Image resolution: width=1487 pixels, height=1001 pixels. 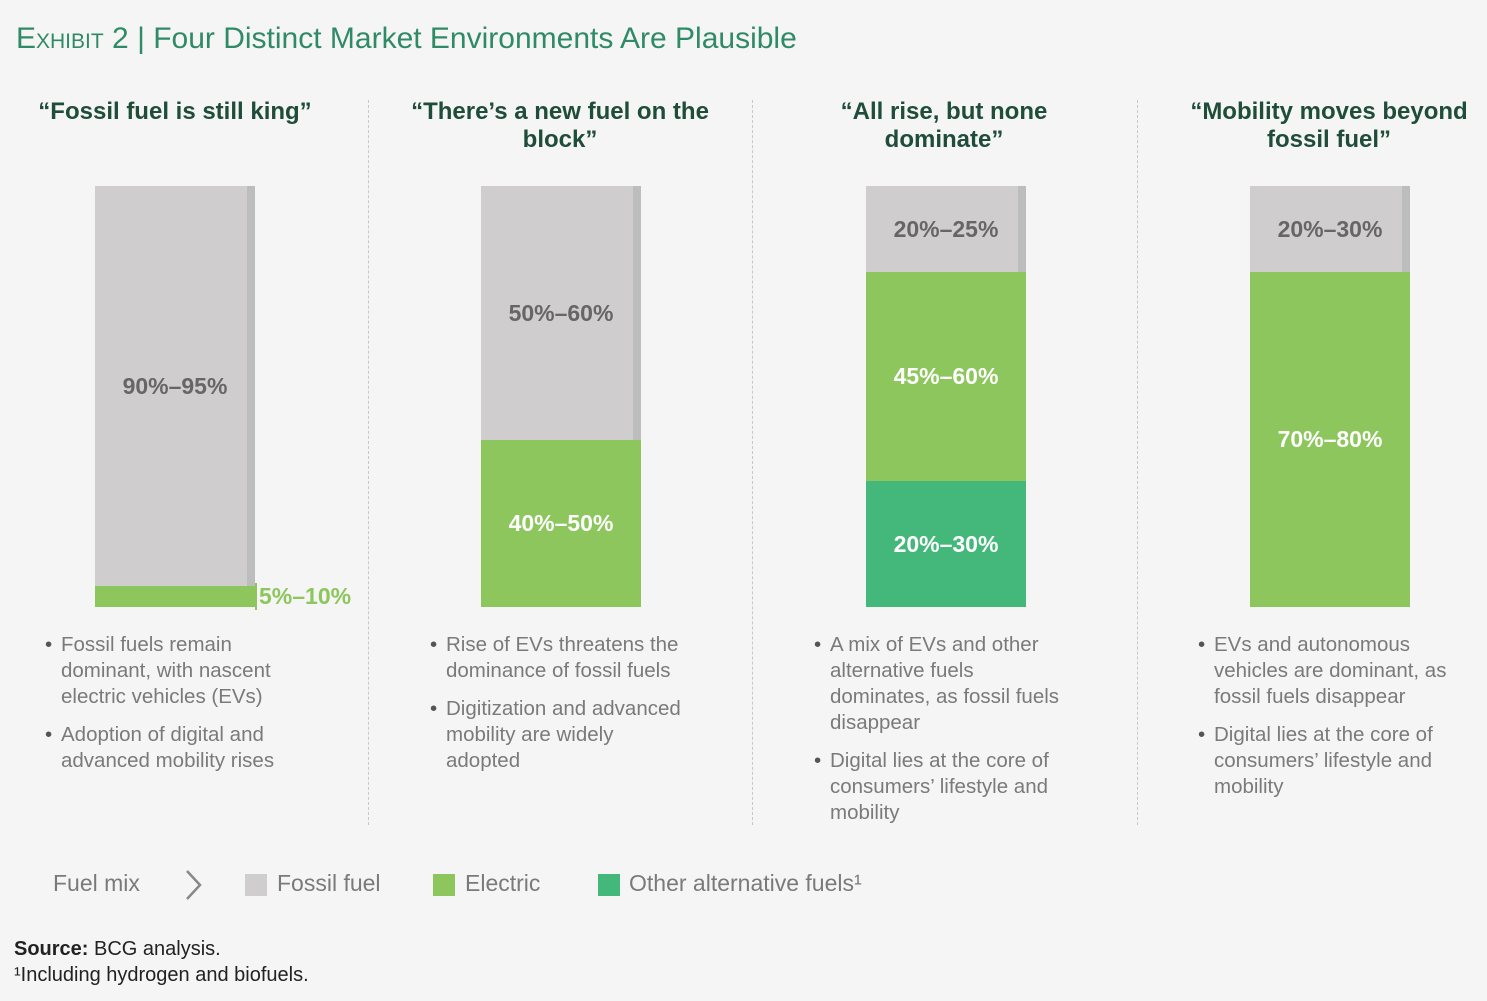 I want to click on bar-segment: 45%–60%, so click(x=946, y=376).